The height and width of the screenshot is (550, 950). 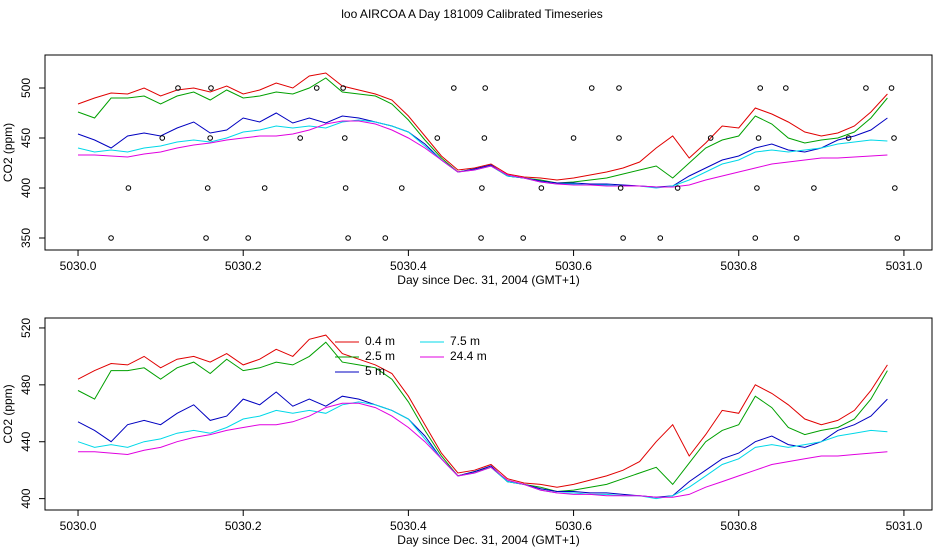 What do you see at coordinates (380, 341) in the screenshot?
I see `legend-label: 0.4 m` at bounding box center [380, 341].